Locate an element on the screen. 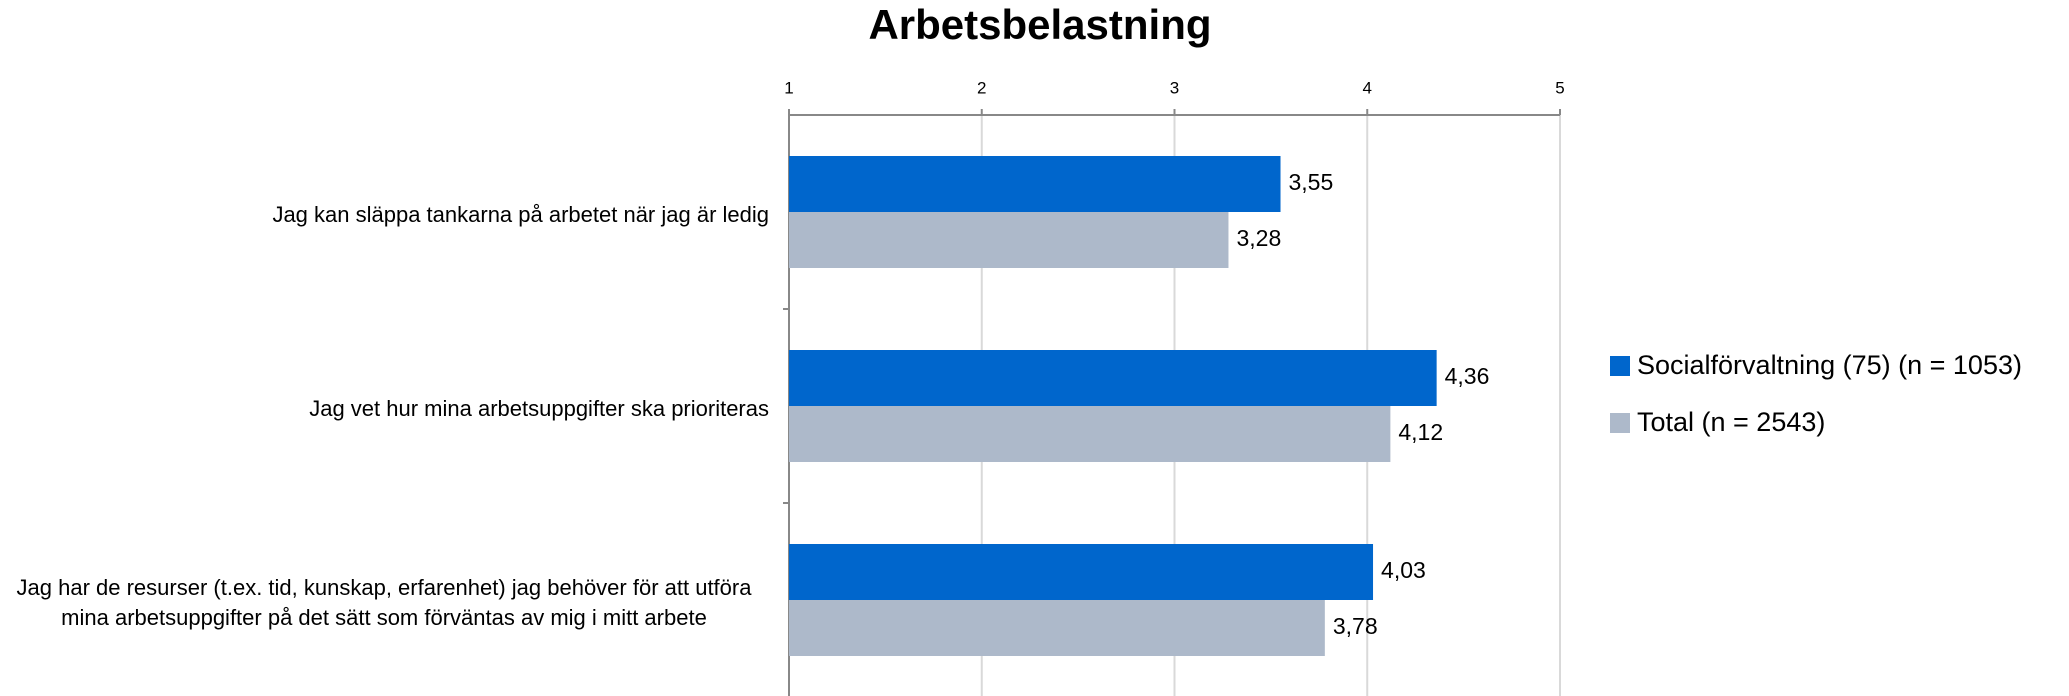  chart-title: Arbetsbelastning is located at coordinates (1039, 24).